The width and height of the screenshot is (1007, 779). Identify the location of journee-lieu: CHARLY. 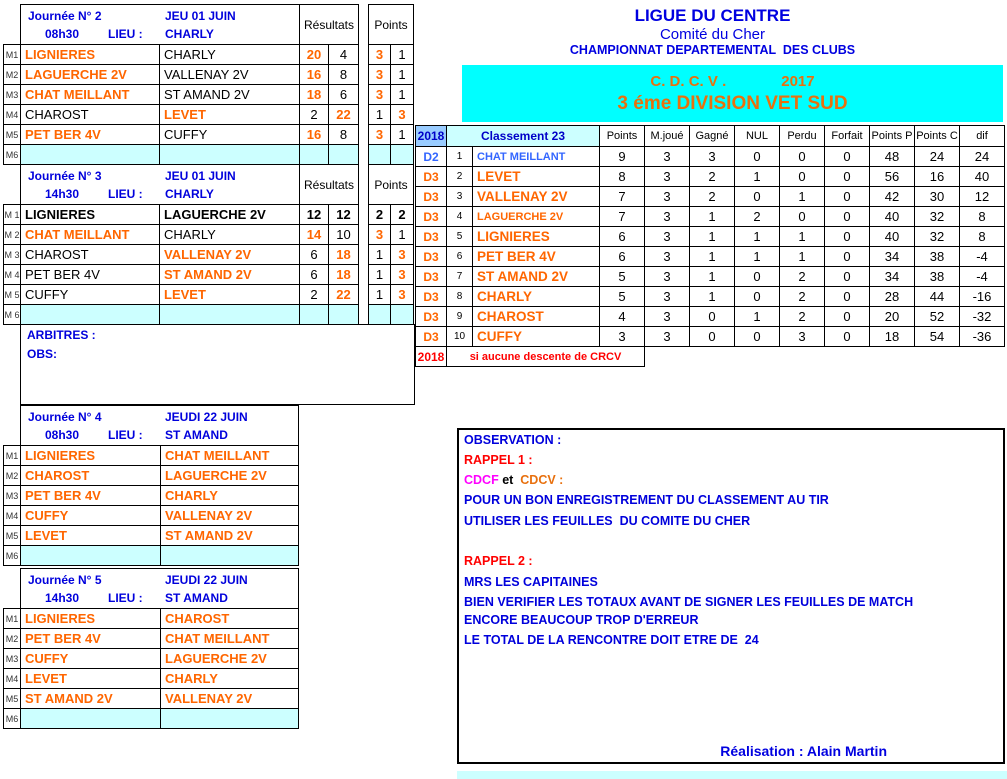
(189, 34).